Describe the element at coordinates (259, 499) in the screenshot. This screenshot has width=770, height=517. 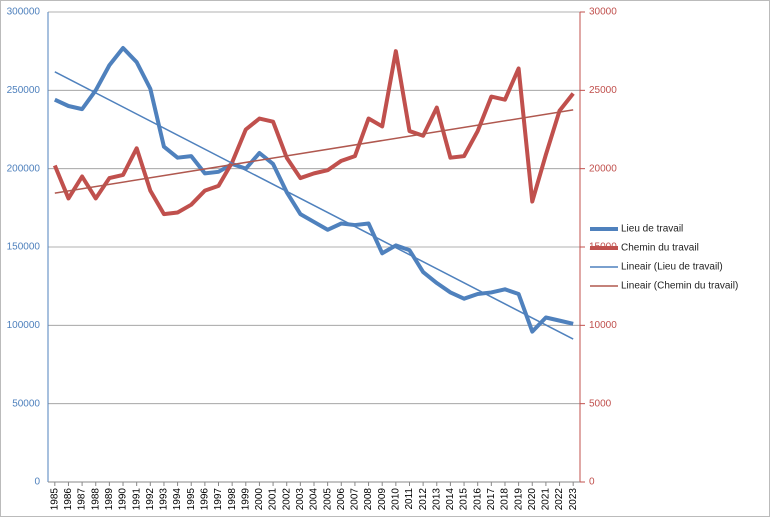
I see `x-tick-label: 2000` at that location.